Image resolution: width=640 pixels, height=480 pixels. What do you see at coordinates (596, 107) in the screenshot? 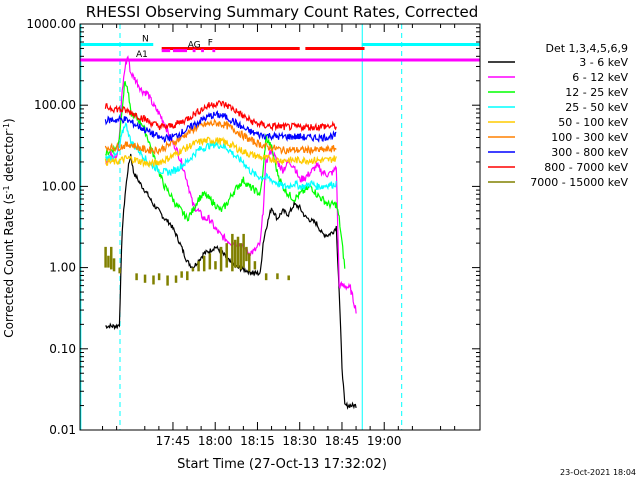
I see `legend-entry-label: 25 - 50 keV` at bounding box center [596, 107].